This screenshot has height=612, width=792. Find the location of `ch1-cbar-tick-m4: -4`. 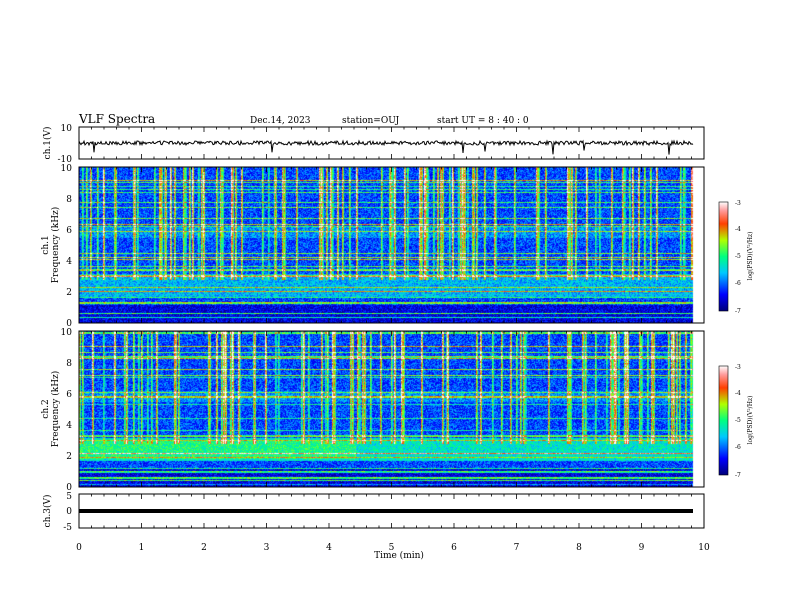

ch1-cbar-tick-m4: -4 is located at coordinates (738, 229).